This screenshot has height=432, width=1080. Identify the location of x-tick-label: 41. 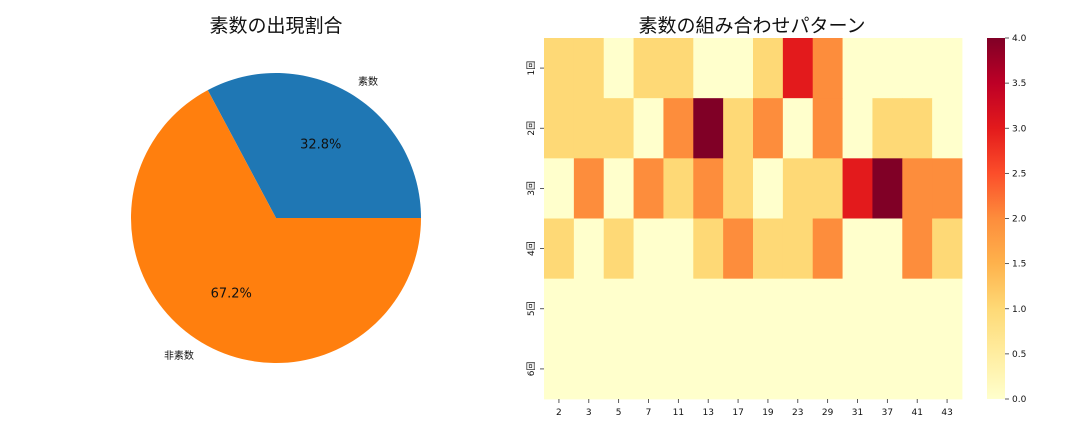
(916, 413).